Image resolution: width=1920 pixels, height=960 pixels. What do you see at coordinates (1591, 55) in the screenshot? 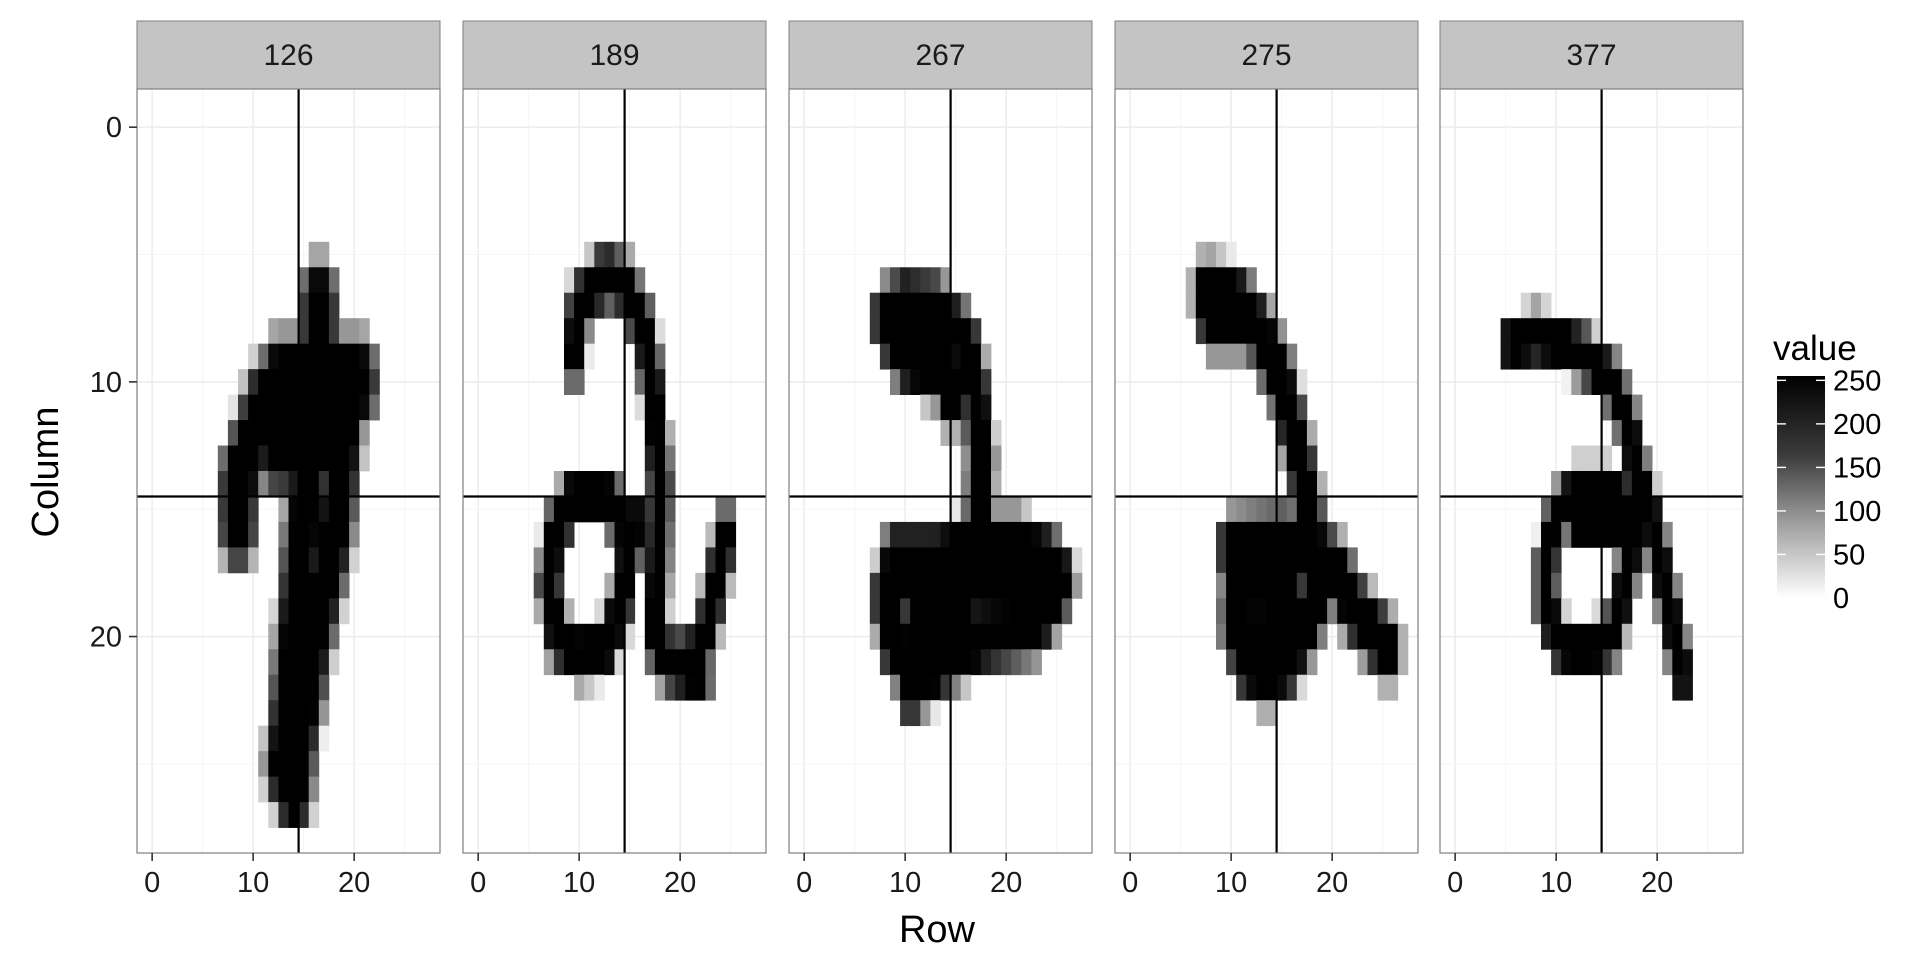
I see `facet-strip` at bounding box center [1591, 55].